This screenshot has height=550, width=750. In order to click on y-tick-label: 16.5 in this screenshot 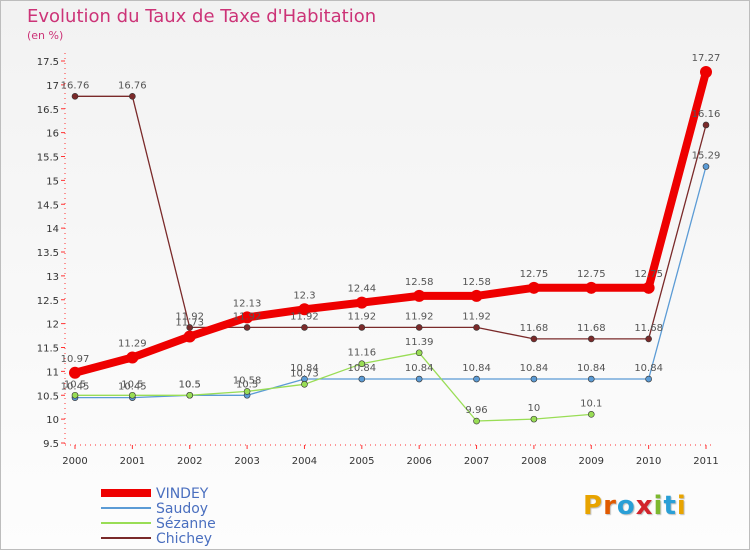, I will do `click(48, 110)`.